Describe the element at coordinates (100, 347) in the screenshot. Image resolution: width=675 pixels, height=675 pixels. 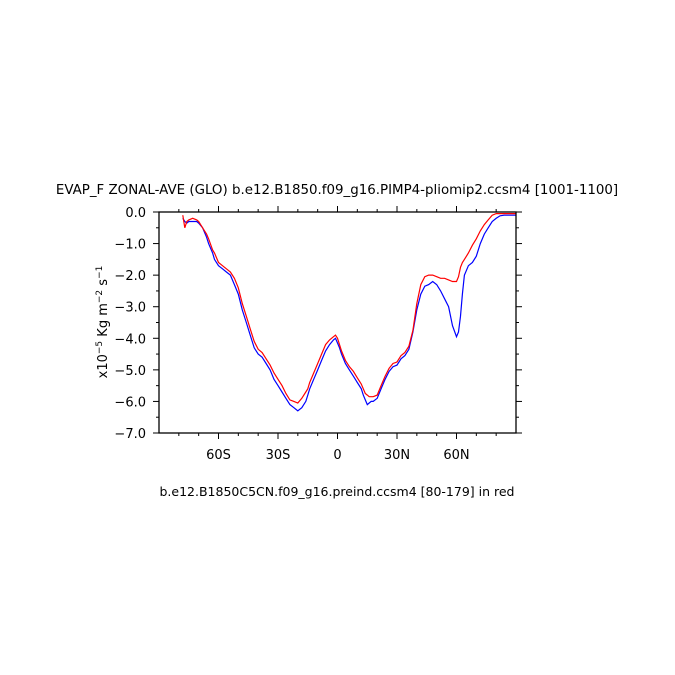
I see `y-label-exp1: −5` at that location.